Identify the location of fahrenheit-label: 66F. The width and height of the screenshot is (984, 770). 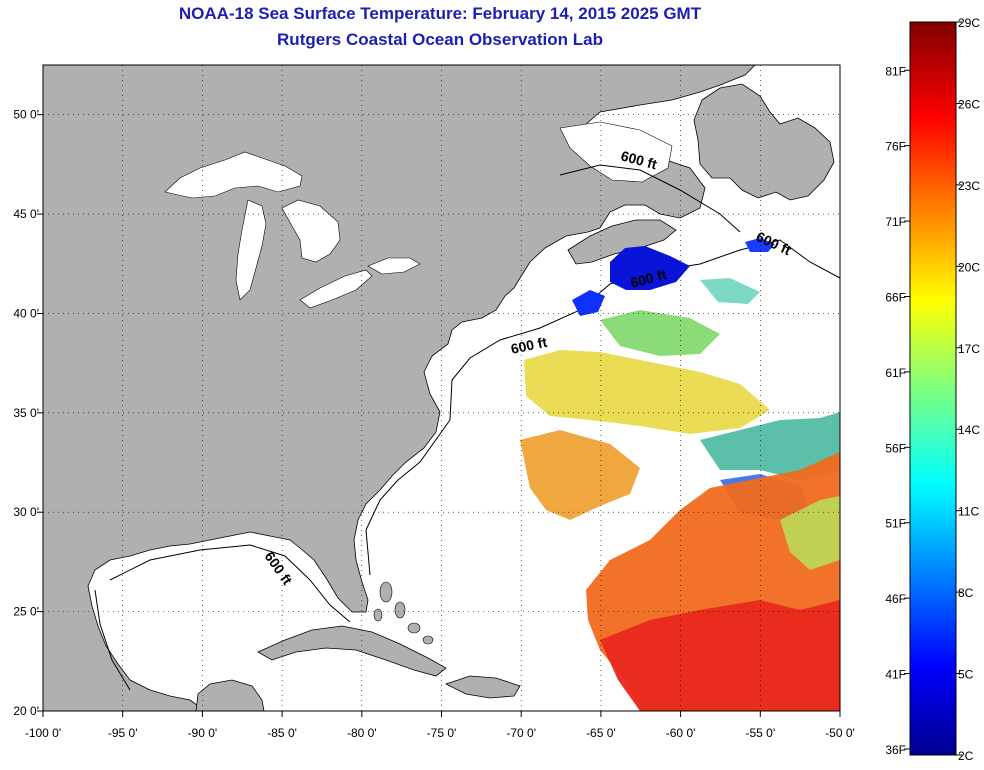
(895, 297).